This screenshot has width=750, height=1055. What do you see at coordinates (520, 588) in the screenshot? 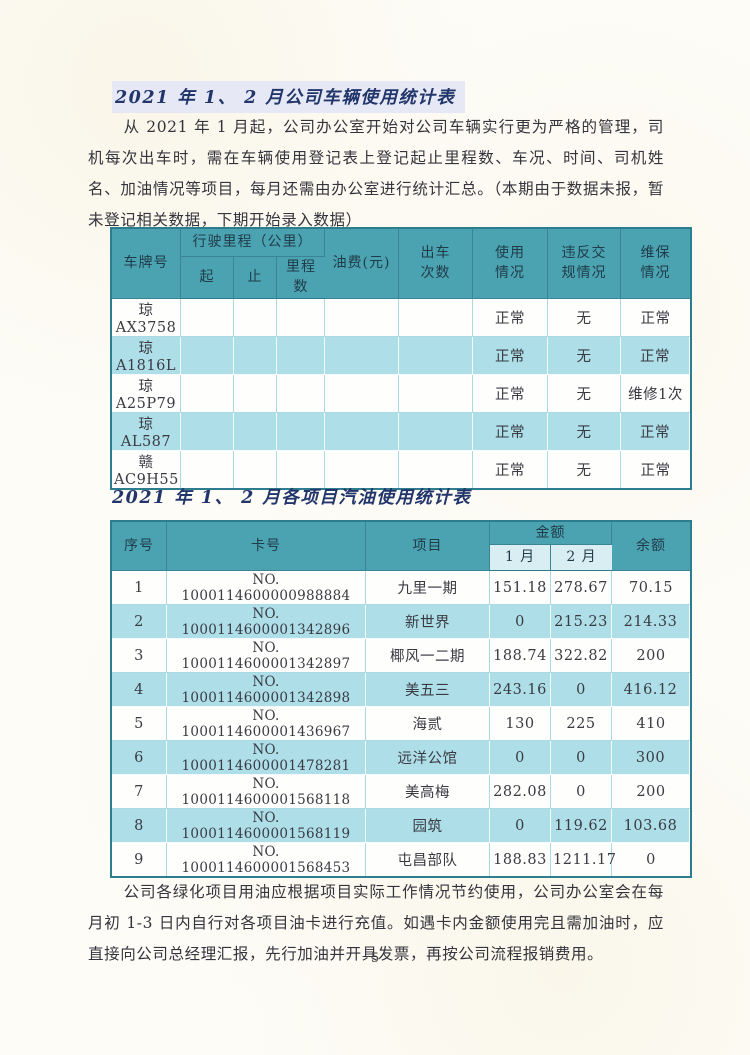
I see `january-amount-cell: 151.18` at bounding box center [520, 588].